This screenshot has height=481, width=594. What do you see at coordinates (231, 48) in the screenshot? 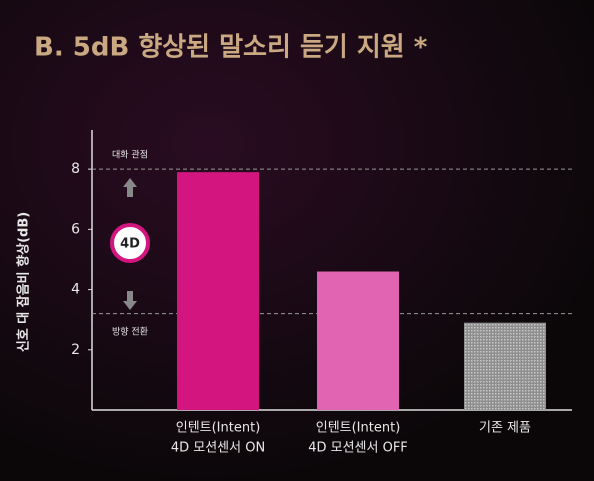
I see `chart-title: B. 5dB 향상된 말소리 듣기 지원 *` at bounding box center [231, 48].